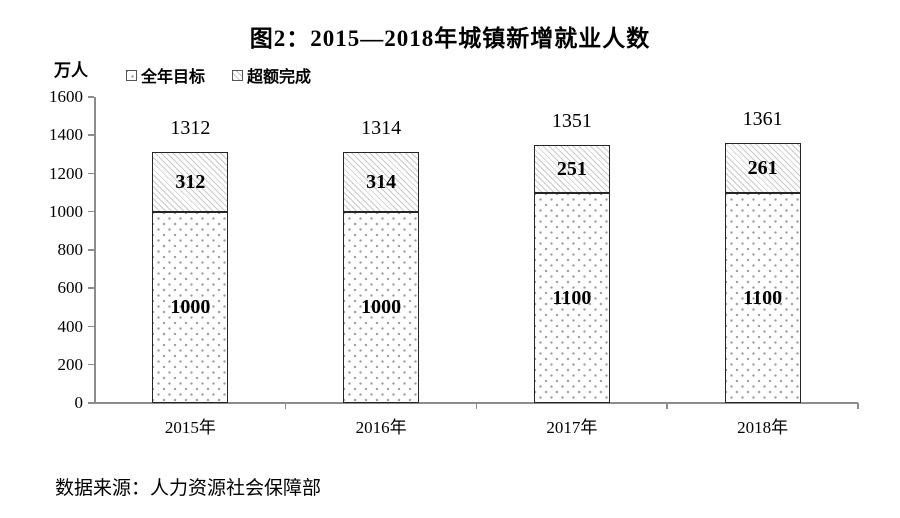 This screenshot has width=900, height=518. What do you see at coordinates (190, 128) in the screenshot?
I see `total-value-label: 1312` at bounding box center [190, 128].